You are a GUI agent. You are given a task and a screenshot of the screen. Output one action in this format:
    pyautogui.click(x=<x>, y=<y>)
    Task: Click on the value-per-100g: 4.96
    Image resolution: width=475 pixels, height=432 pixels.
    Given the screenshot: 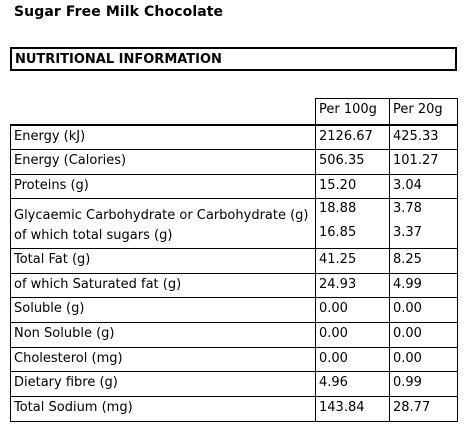 What is the action you would take?
    pyautogui.click(x=333, y=382)
    